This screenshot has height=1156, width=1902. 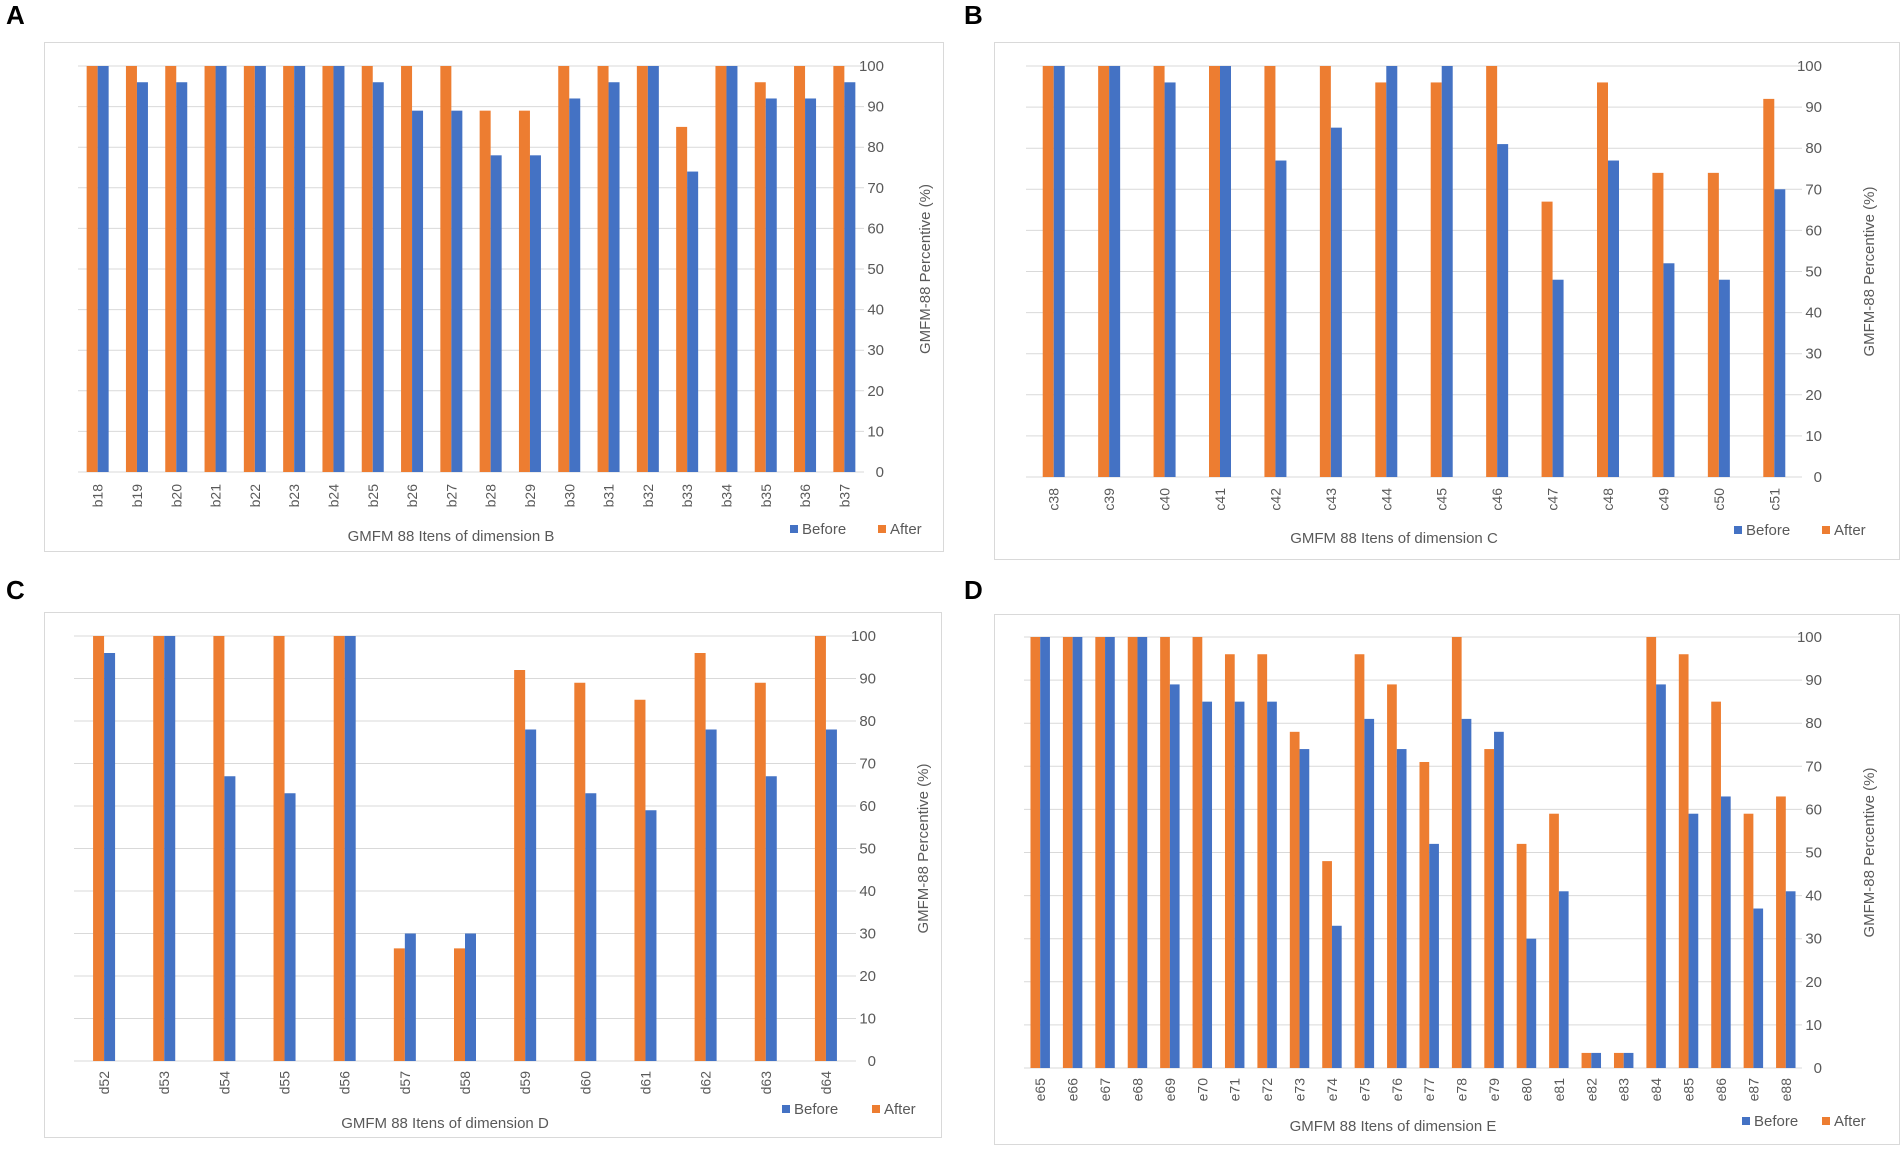 I want to click on x-tick-label-e80: e80, so click(x=1526, y=1090).